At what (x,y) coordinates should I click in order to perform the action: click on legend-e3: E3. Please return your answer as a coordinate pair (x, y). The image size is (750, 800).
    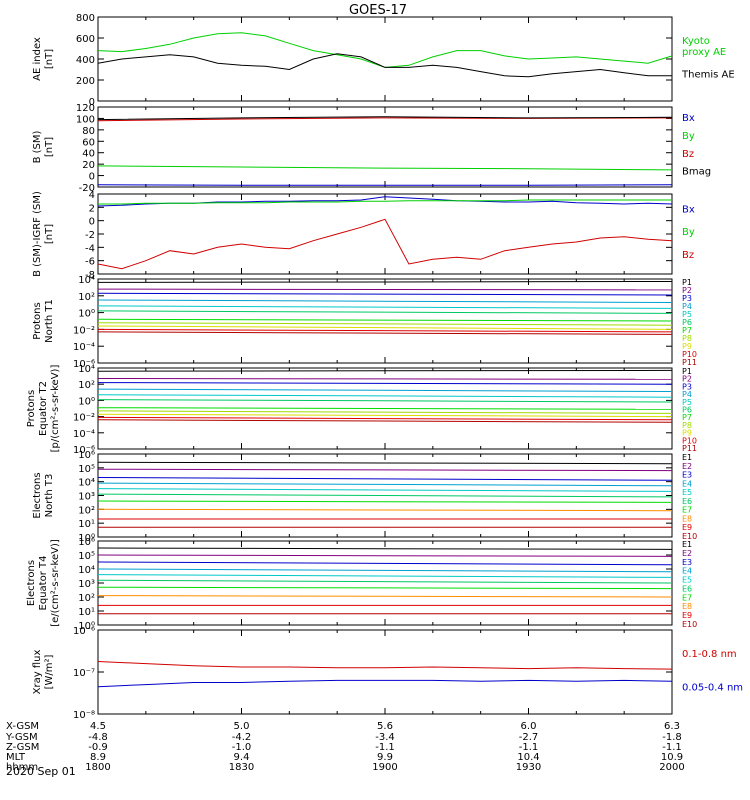
    Looking at the image, I should click on (687, 475).